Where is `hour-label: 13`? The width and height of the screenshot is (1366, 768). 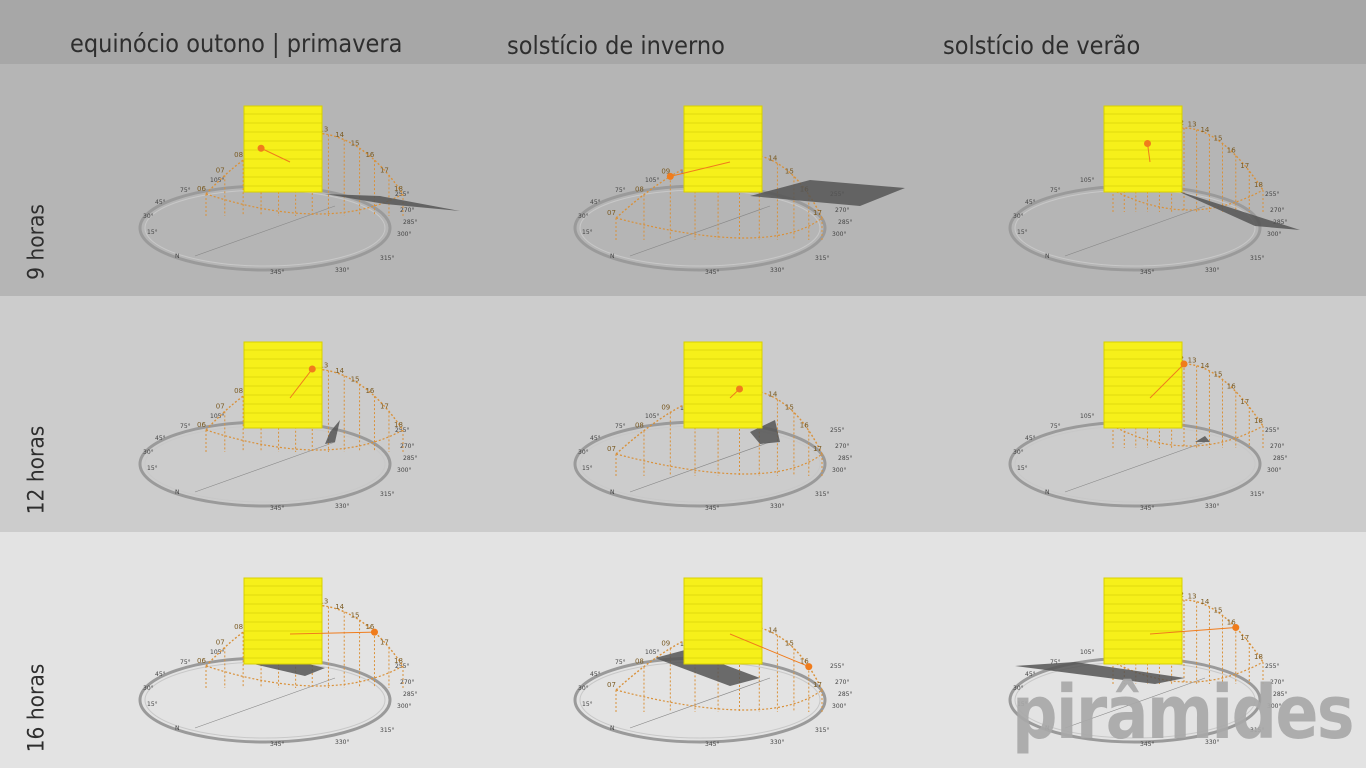
hour-label: 13 is located at coordinates (1192, 361).